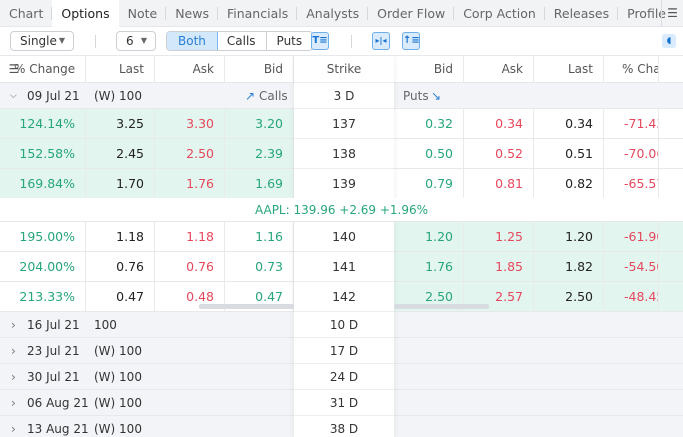 This screenshot has height=437, width=683. What do you see at coordinates (43, 123) in the screenshot?
I see `call-change: 124.14%` at bounding box center [43, 123].